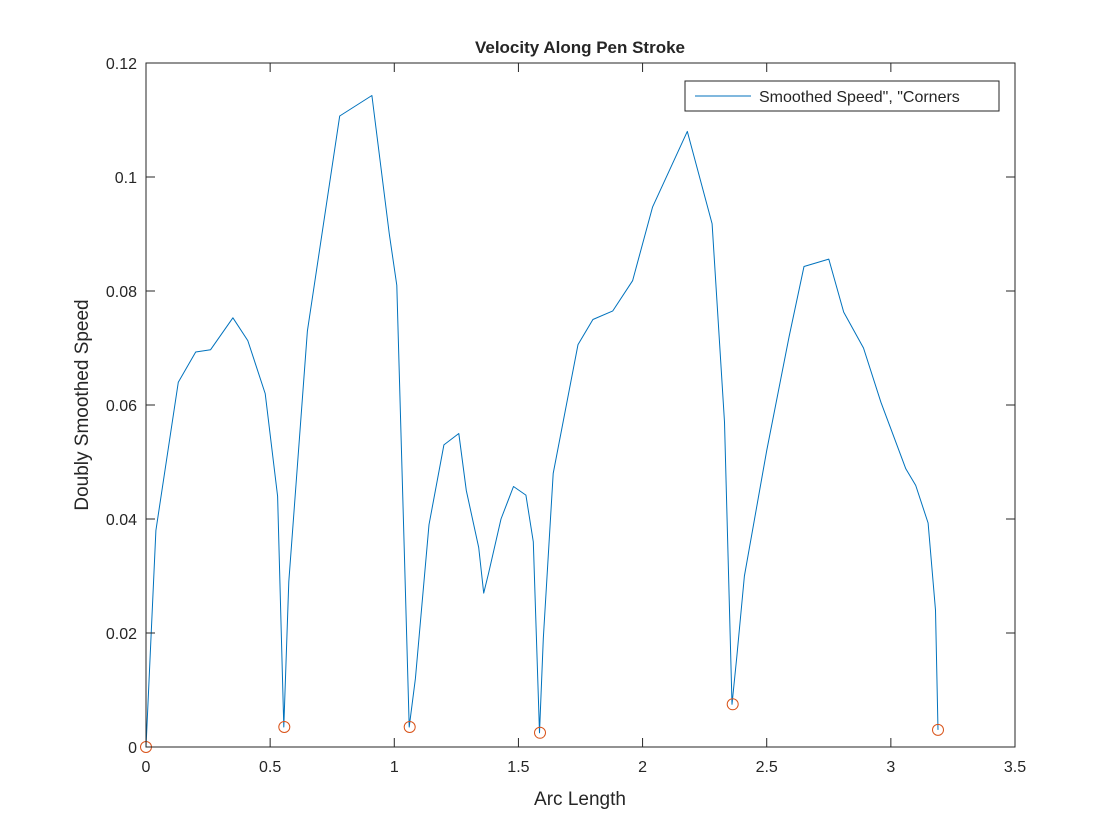 This screenshot has height=840, width=1120. What do you see at coordinates (580, 799) in the screenshot?
I see `x-axis-label: Arc Length` at bounding box center [580, 799].